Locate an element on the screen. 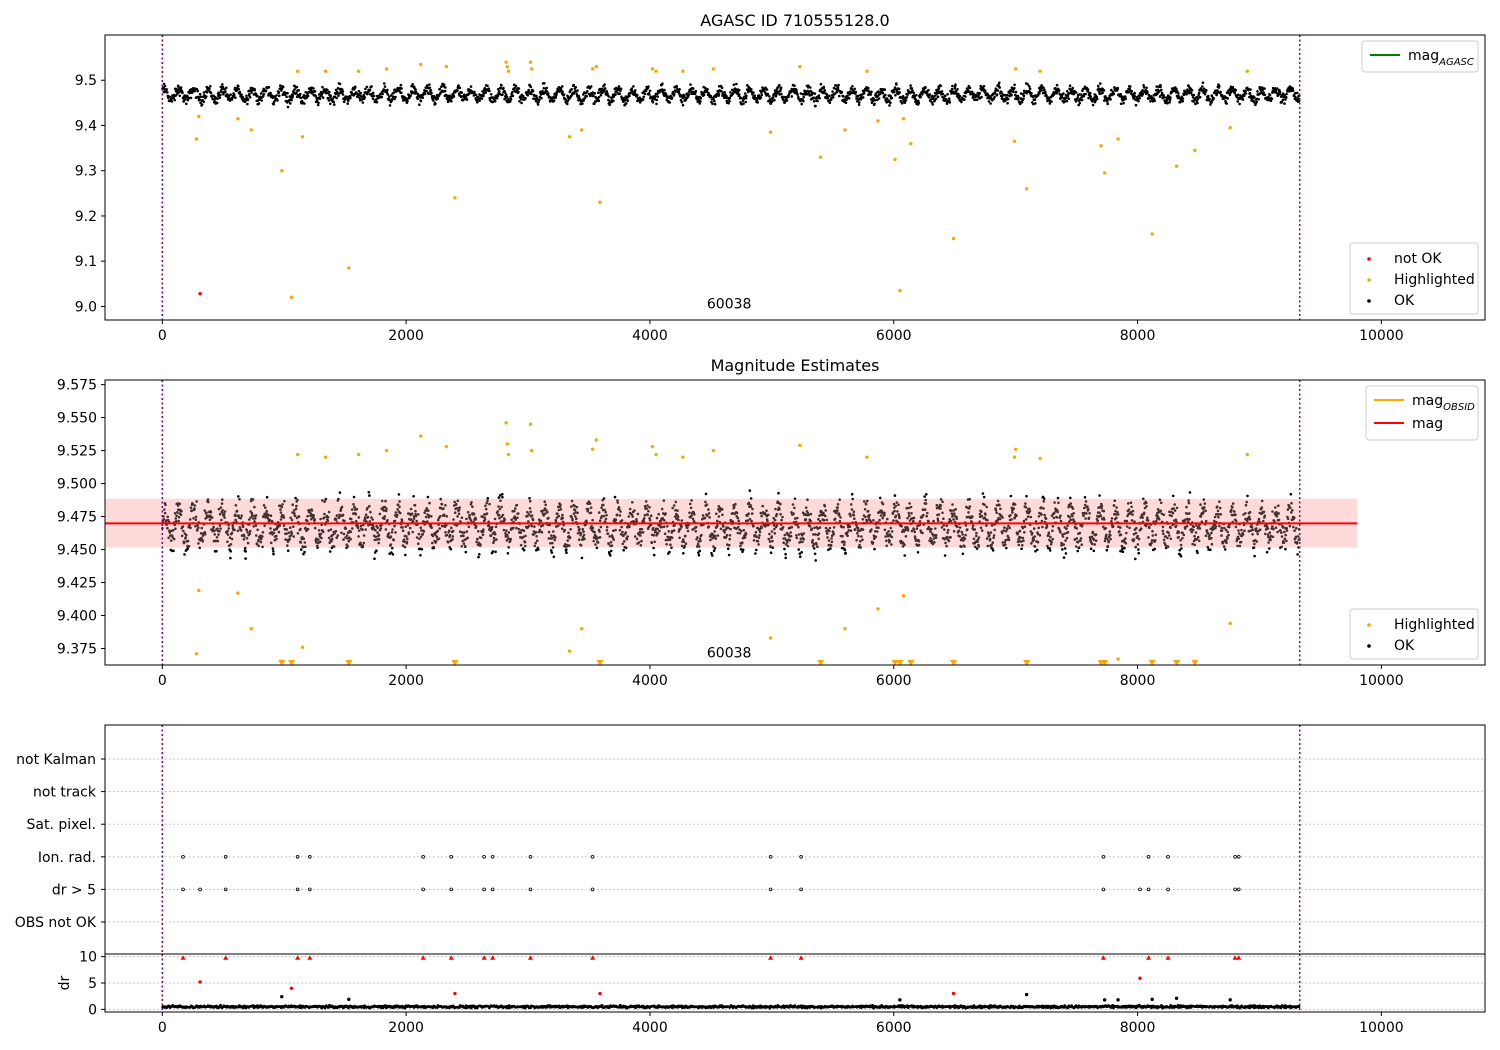 Image resolution: width=1500 pixels, height=1050 pixels. x-tick-label: 0 is located at coordinates (162, 336).